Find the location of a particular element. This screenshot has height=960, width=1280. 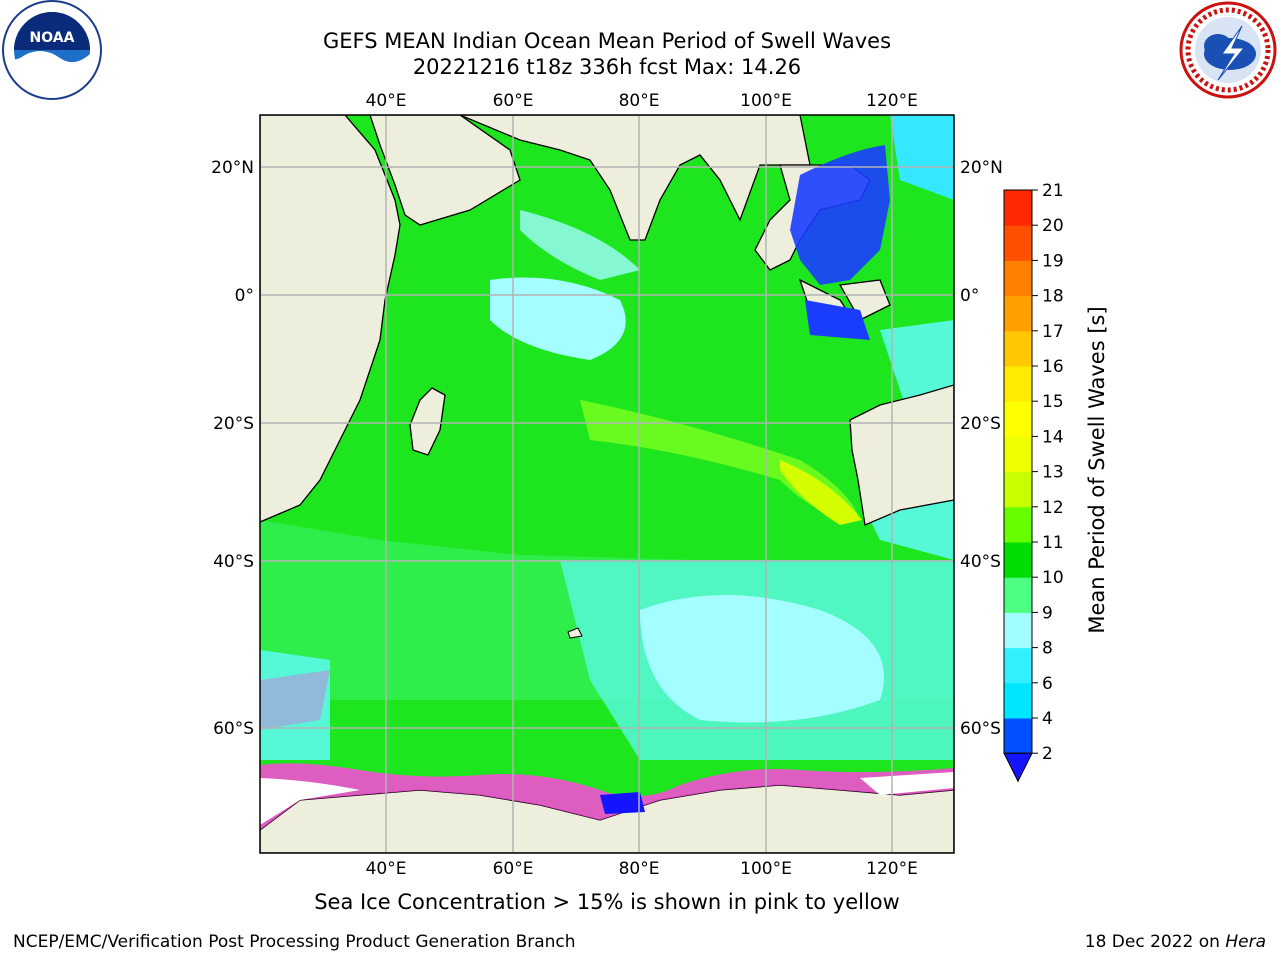

colorbar-tick-label: 18 is located at coordinates (1053, 297).